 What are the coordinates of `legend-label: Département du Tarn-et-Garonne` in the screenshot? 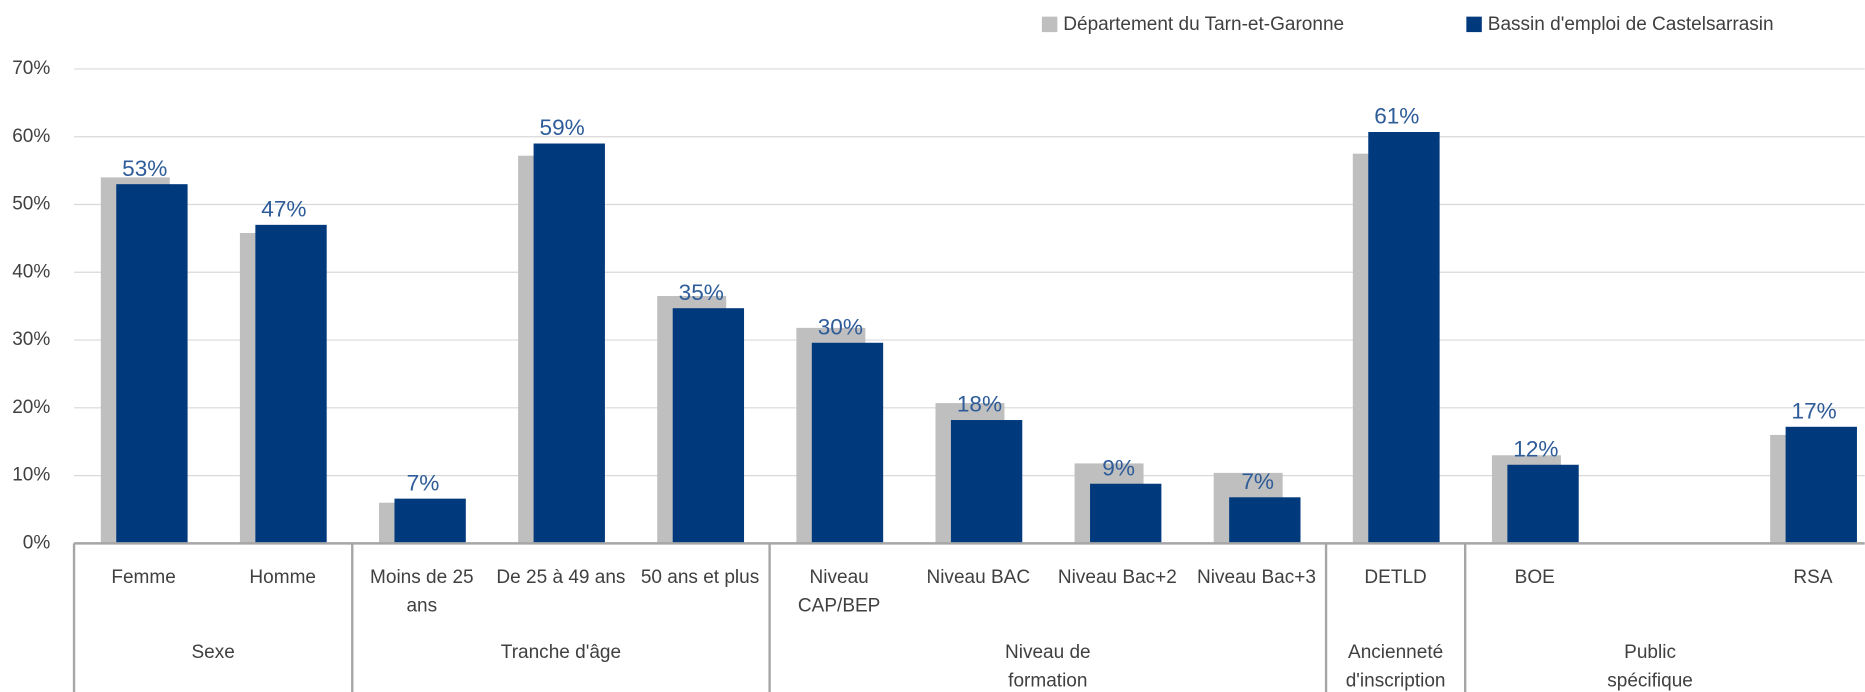 It's located at (1203, 24).